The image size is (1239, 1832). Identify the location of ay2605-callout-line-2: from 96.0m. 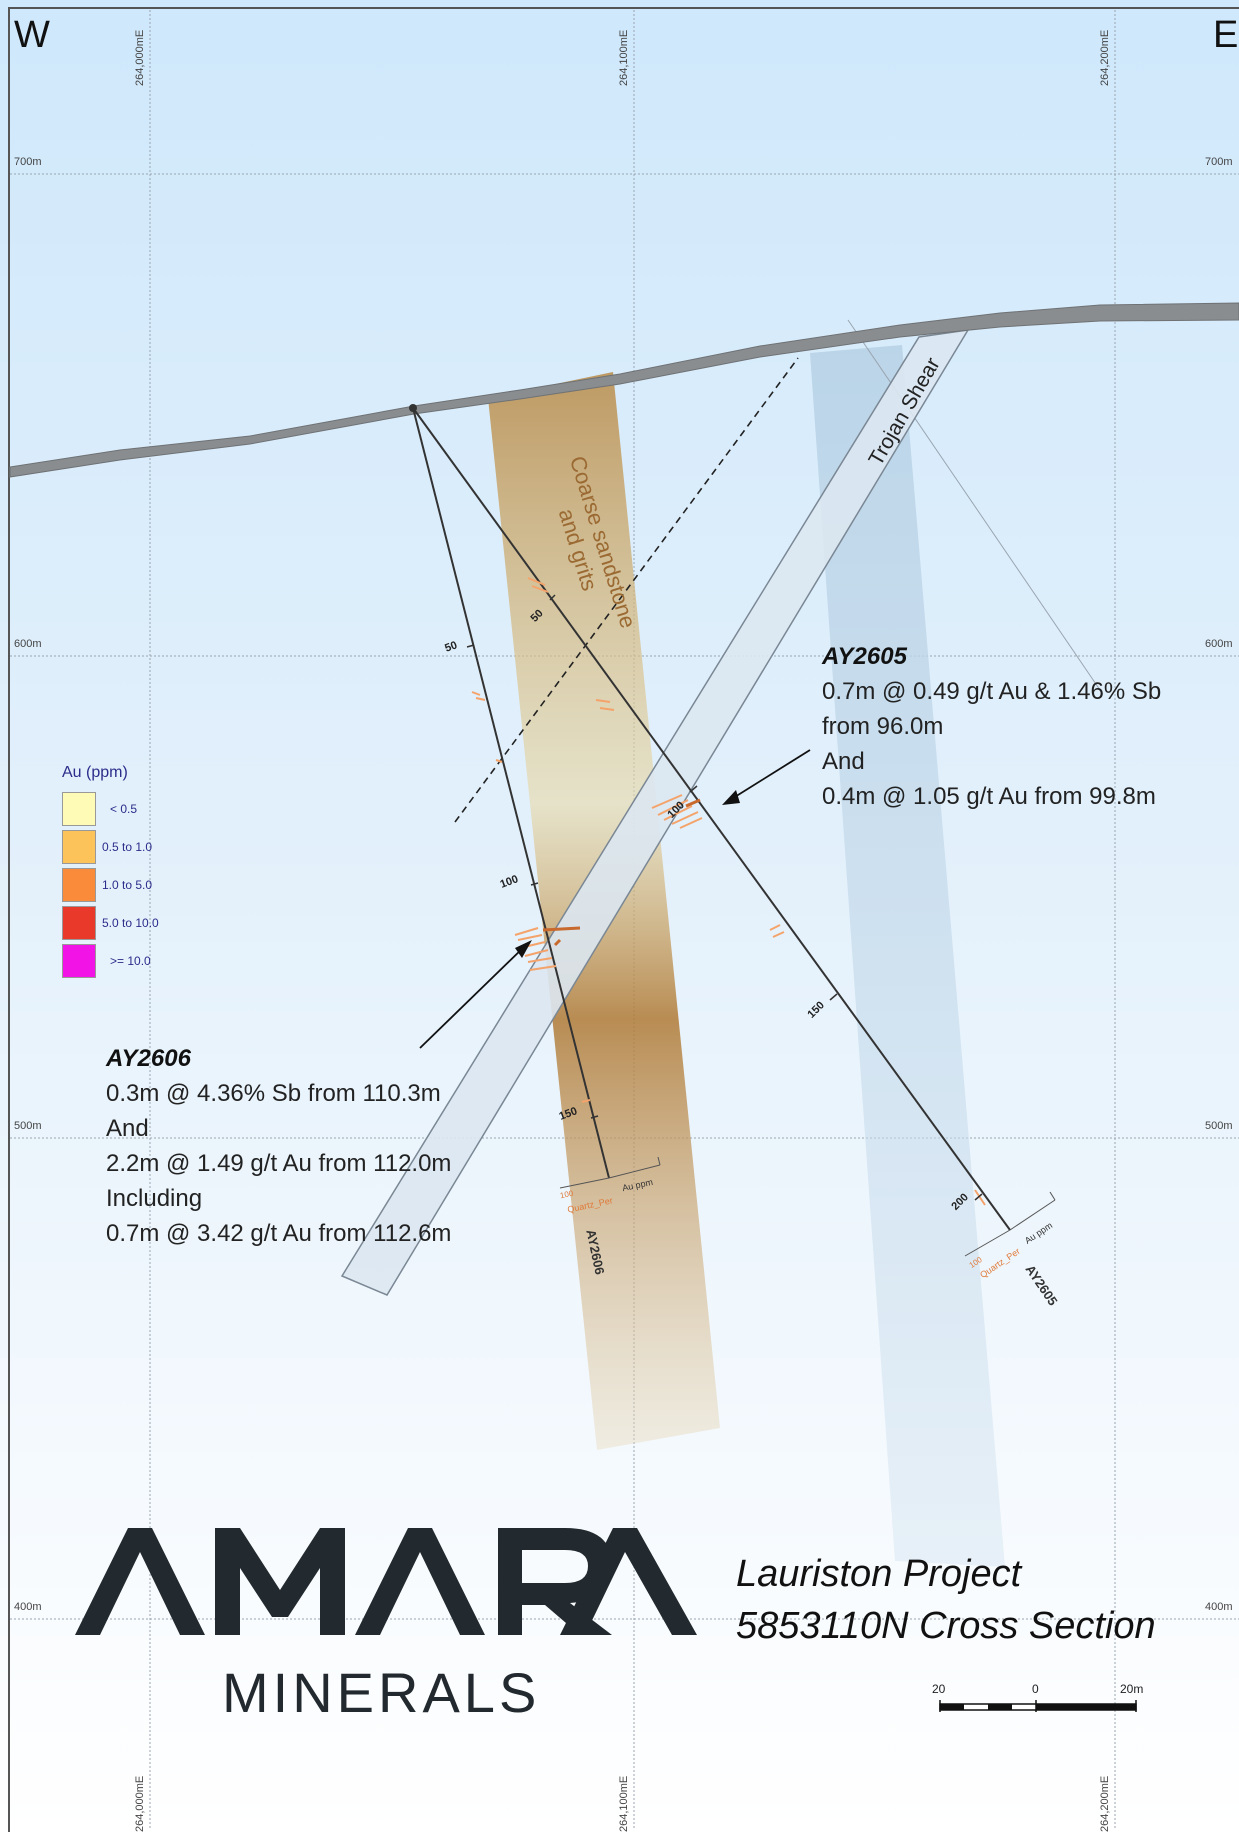
(883, 726).